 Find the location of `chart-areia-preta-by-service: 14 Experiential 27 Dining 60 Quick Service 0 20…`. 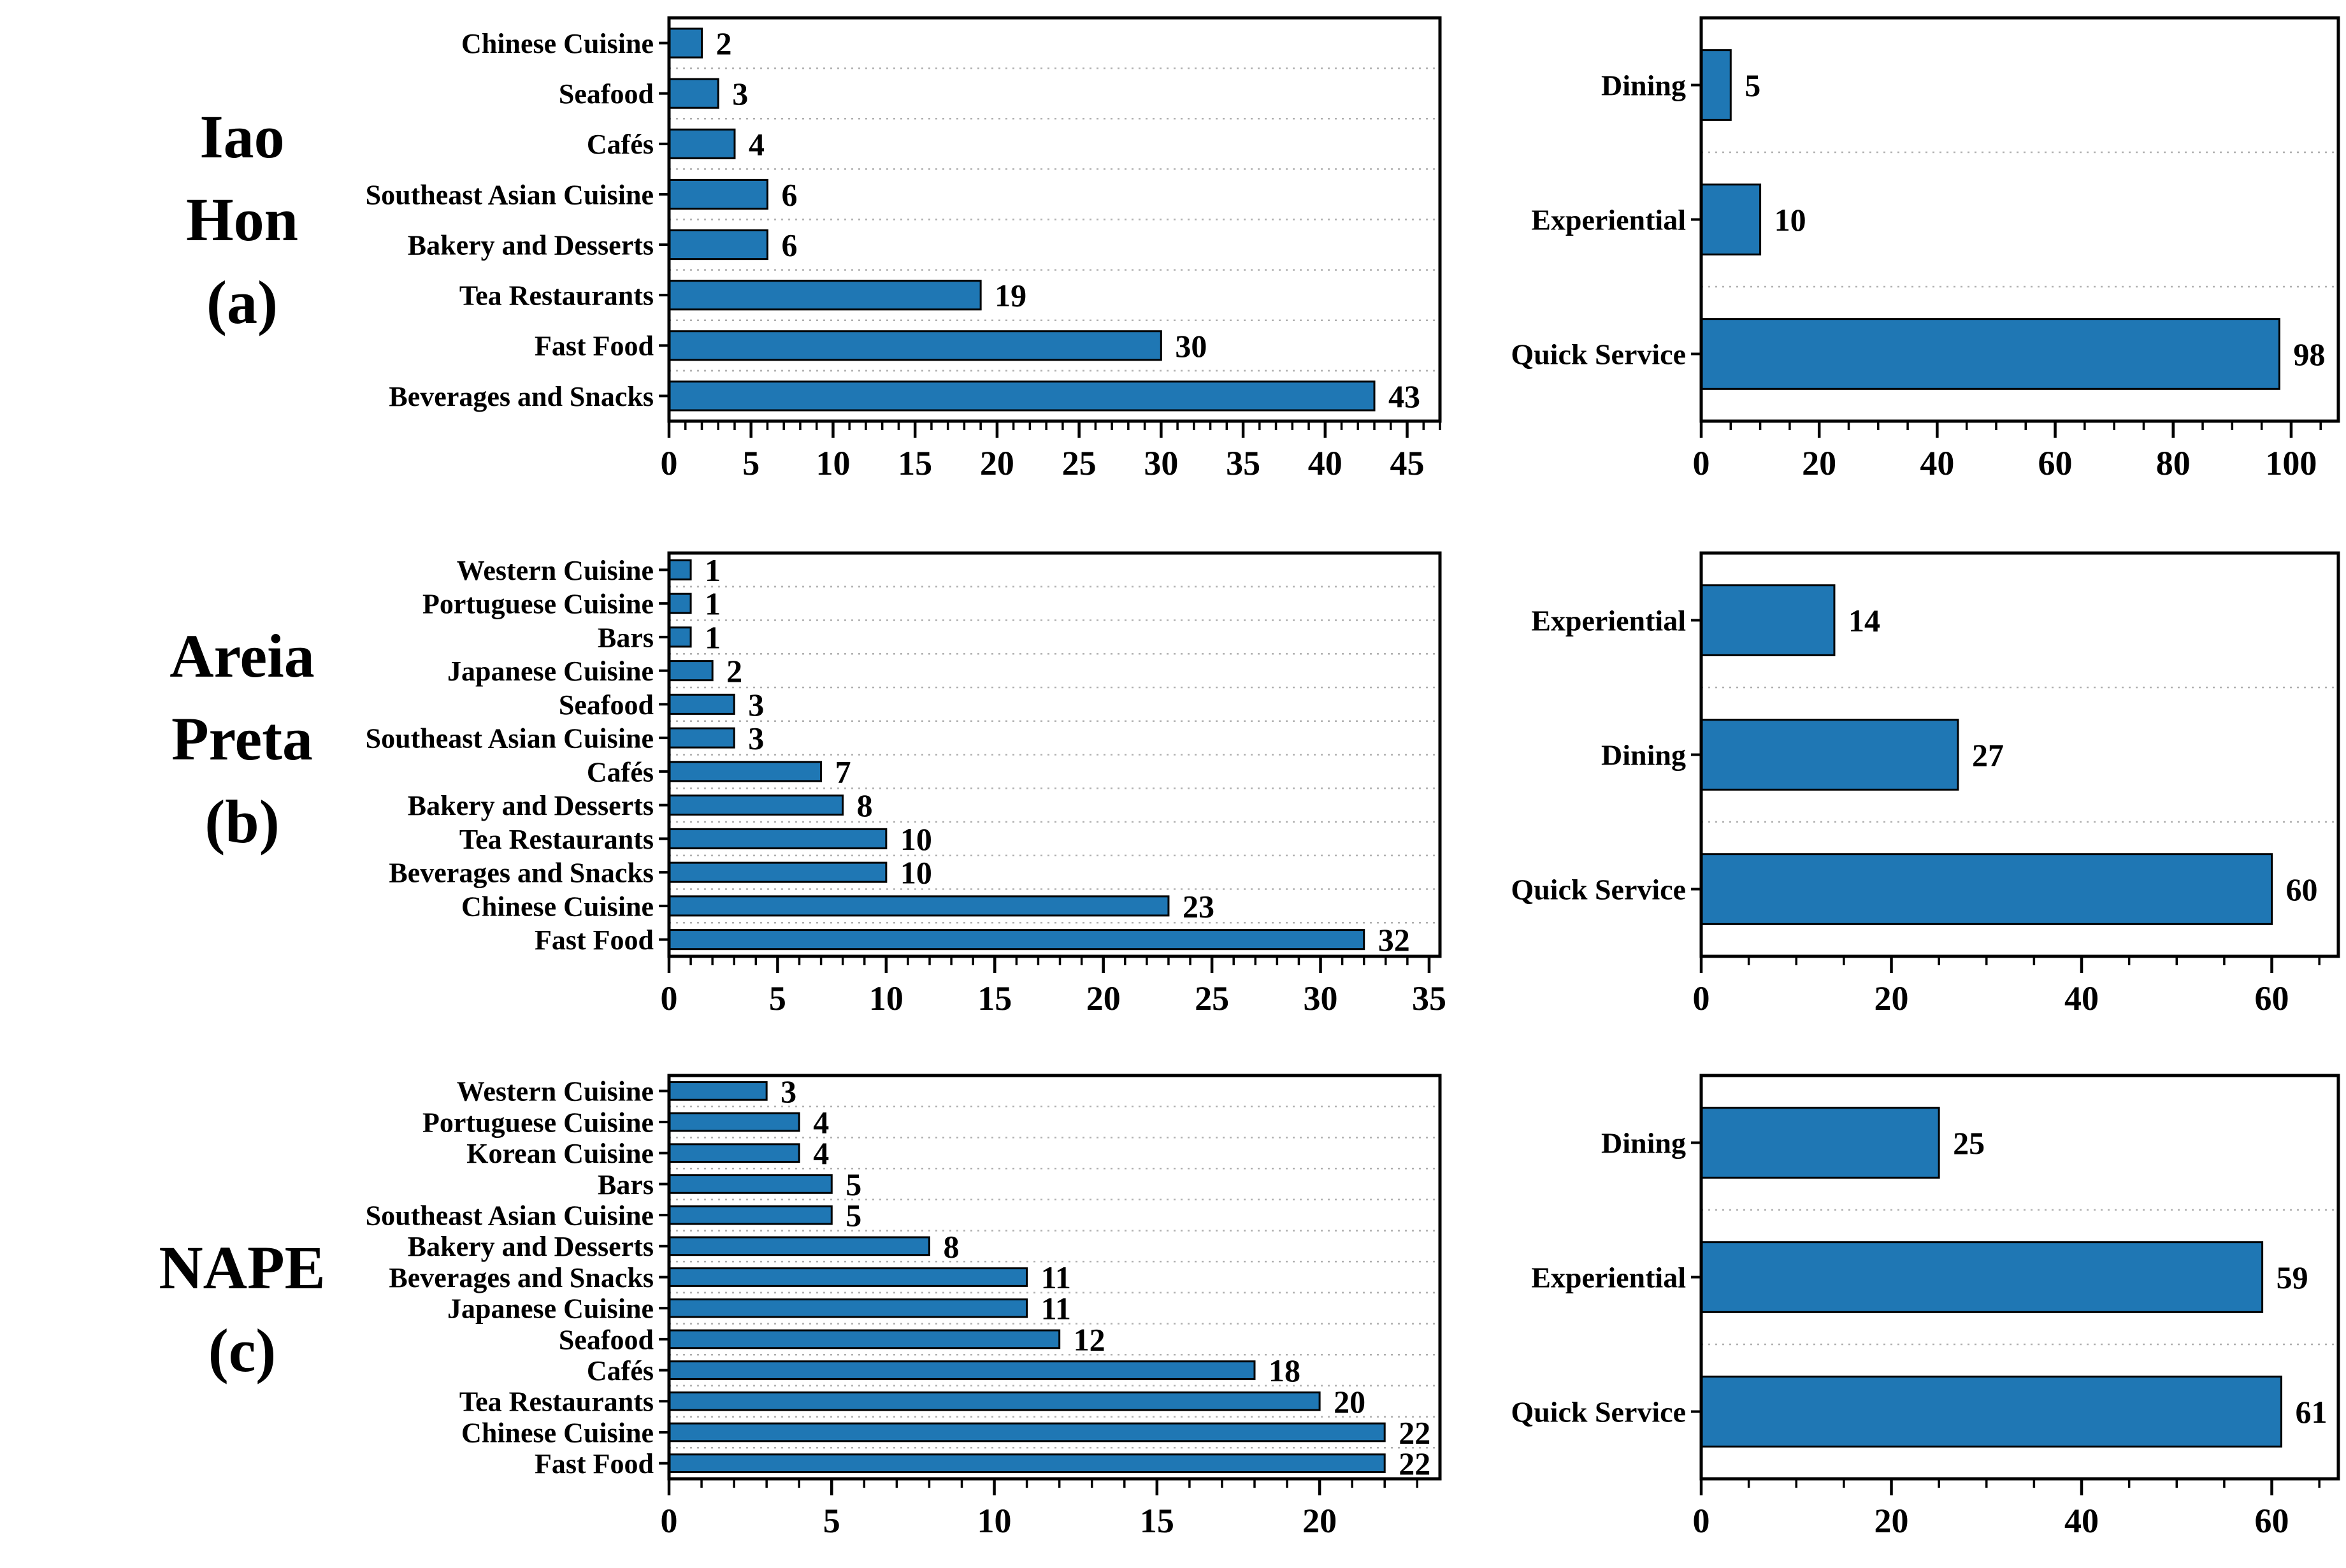

chart-areia-preta-by-service: 14 Experiential 27 Dining 60 Quick Service 0 20… is located at coordinates (1906, 796).